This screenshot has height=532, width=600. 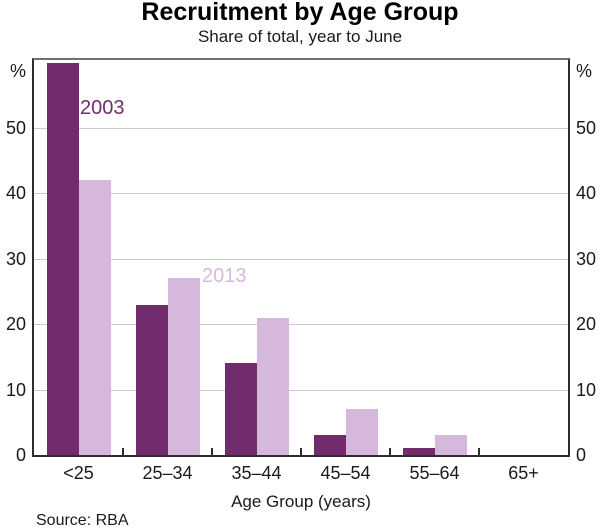 I want to click on x-axis-title: Age Group (years), so click(x=301, y=501).